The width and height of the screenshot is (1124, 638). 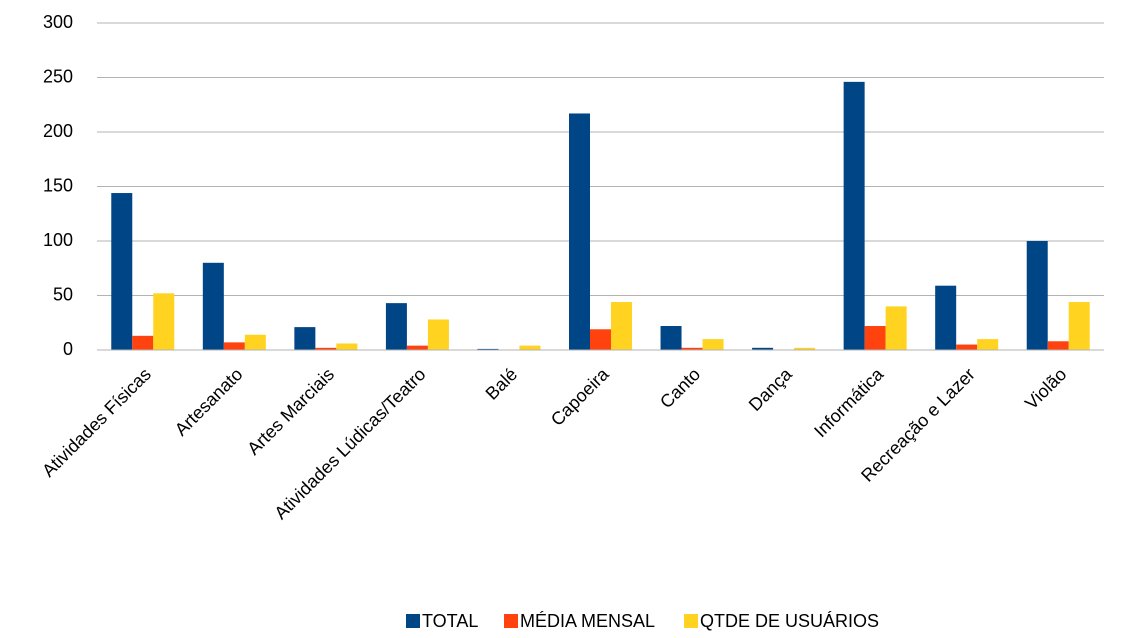 What do you see at coordinates (450, 621) in the screenshot?
I see `legend-label: TOTAL` at bounding box center [450, 621].